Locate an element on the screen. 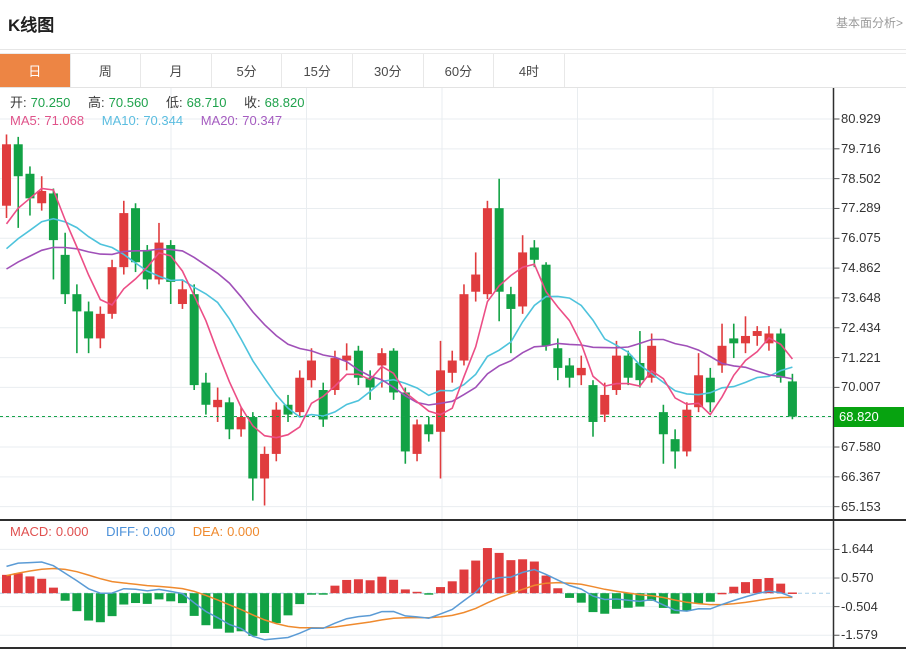  tab-week: 周 is located at coordinates (106, 70).